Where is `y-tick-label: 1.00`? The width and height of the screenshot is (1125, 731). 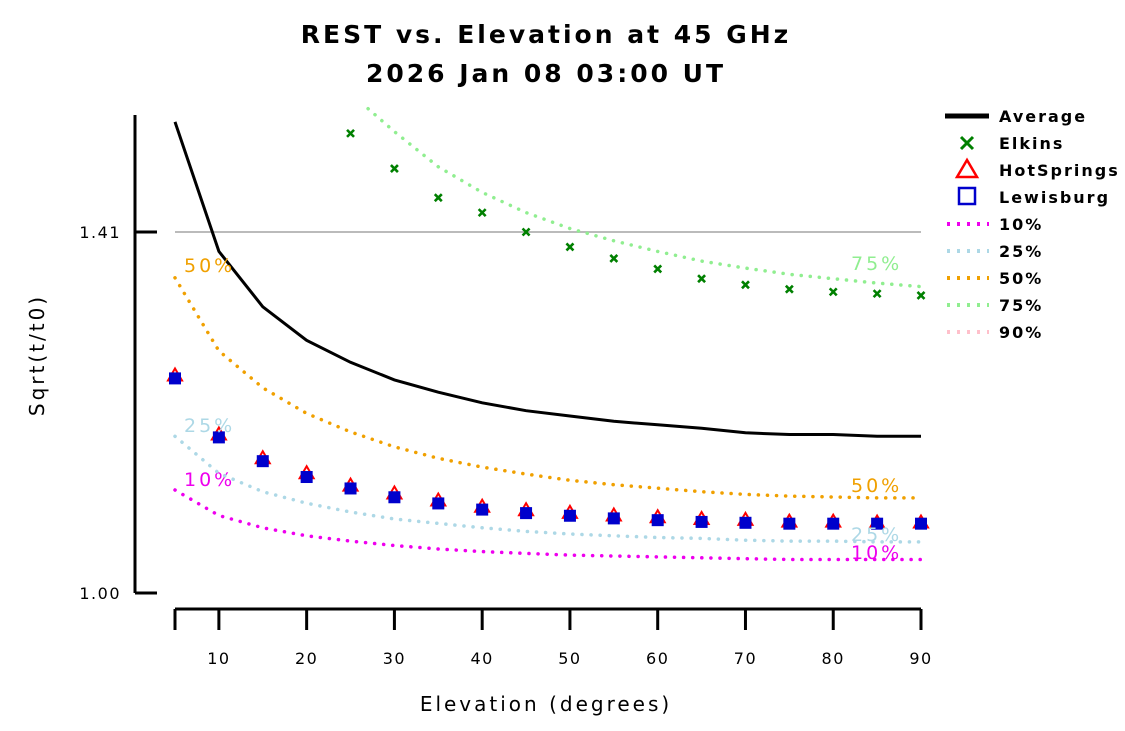 y-tick-label: 1.00 is located at coordinates (100, 593).